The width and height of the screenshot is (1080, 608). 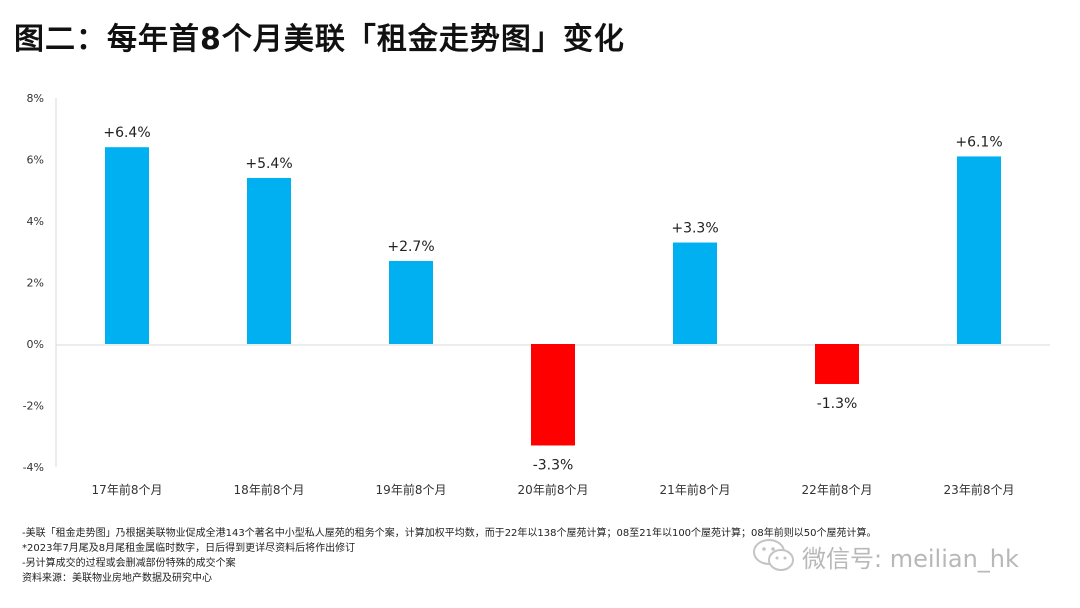 What do you see at coordinates (773, 555) in the screenshot?
I see `wechat-icon` at bounding box center [773, 555].